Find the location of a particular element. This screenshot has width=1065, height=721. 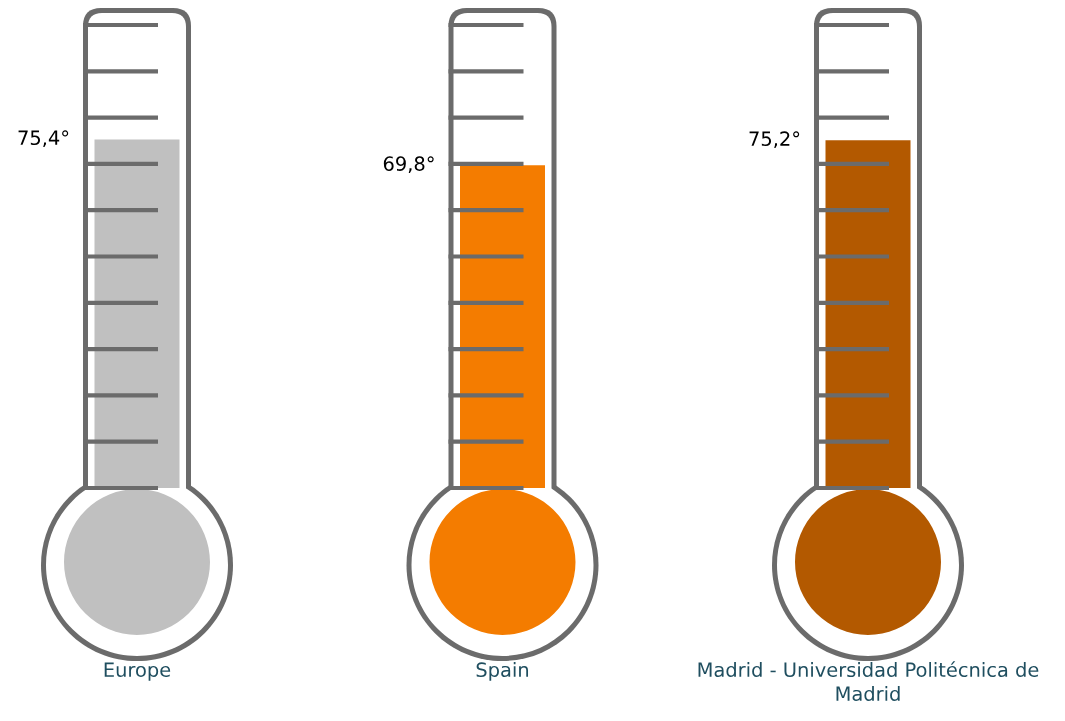

x-tick-label: Madrid - Universidad Politécnica de Madrid is located at coordinates (868, 681).